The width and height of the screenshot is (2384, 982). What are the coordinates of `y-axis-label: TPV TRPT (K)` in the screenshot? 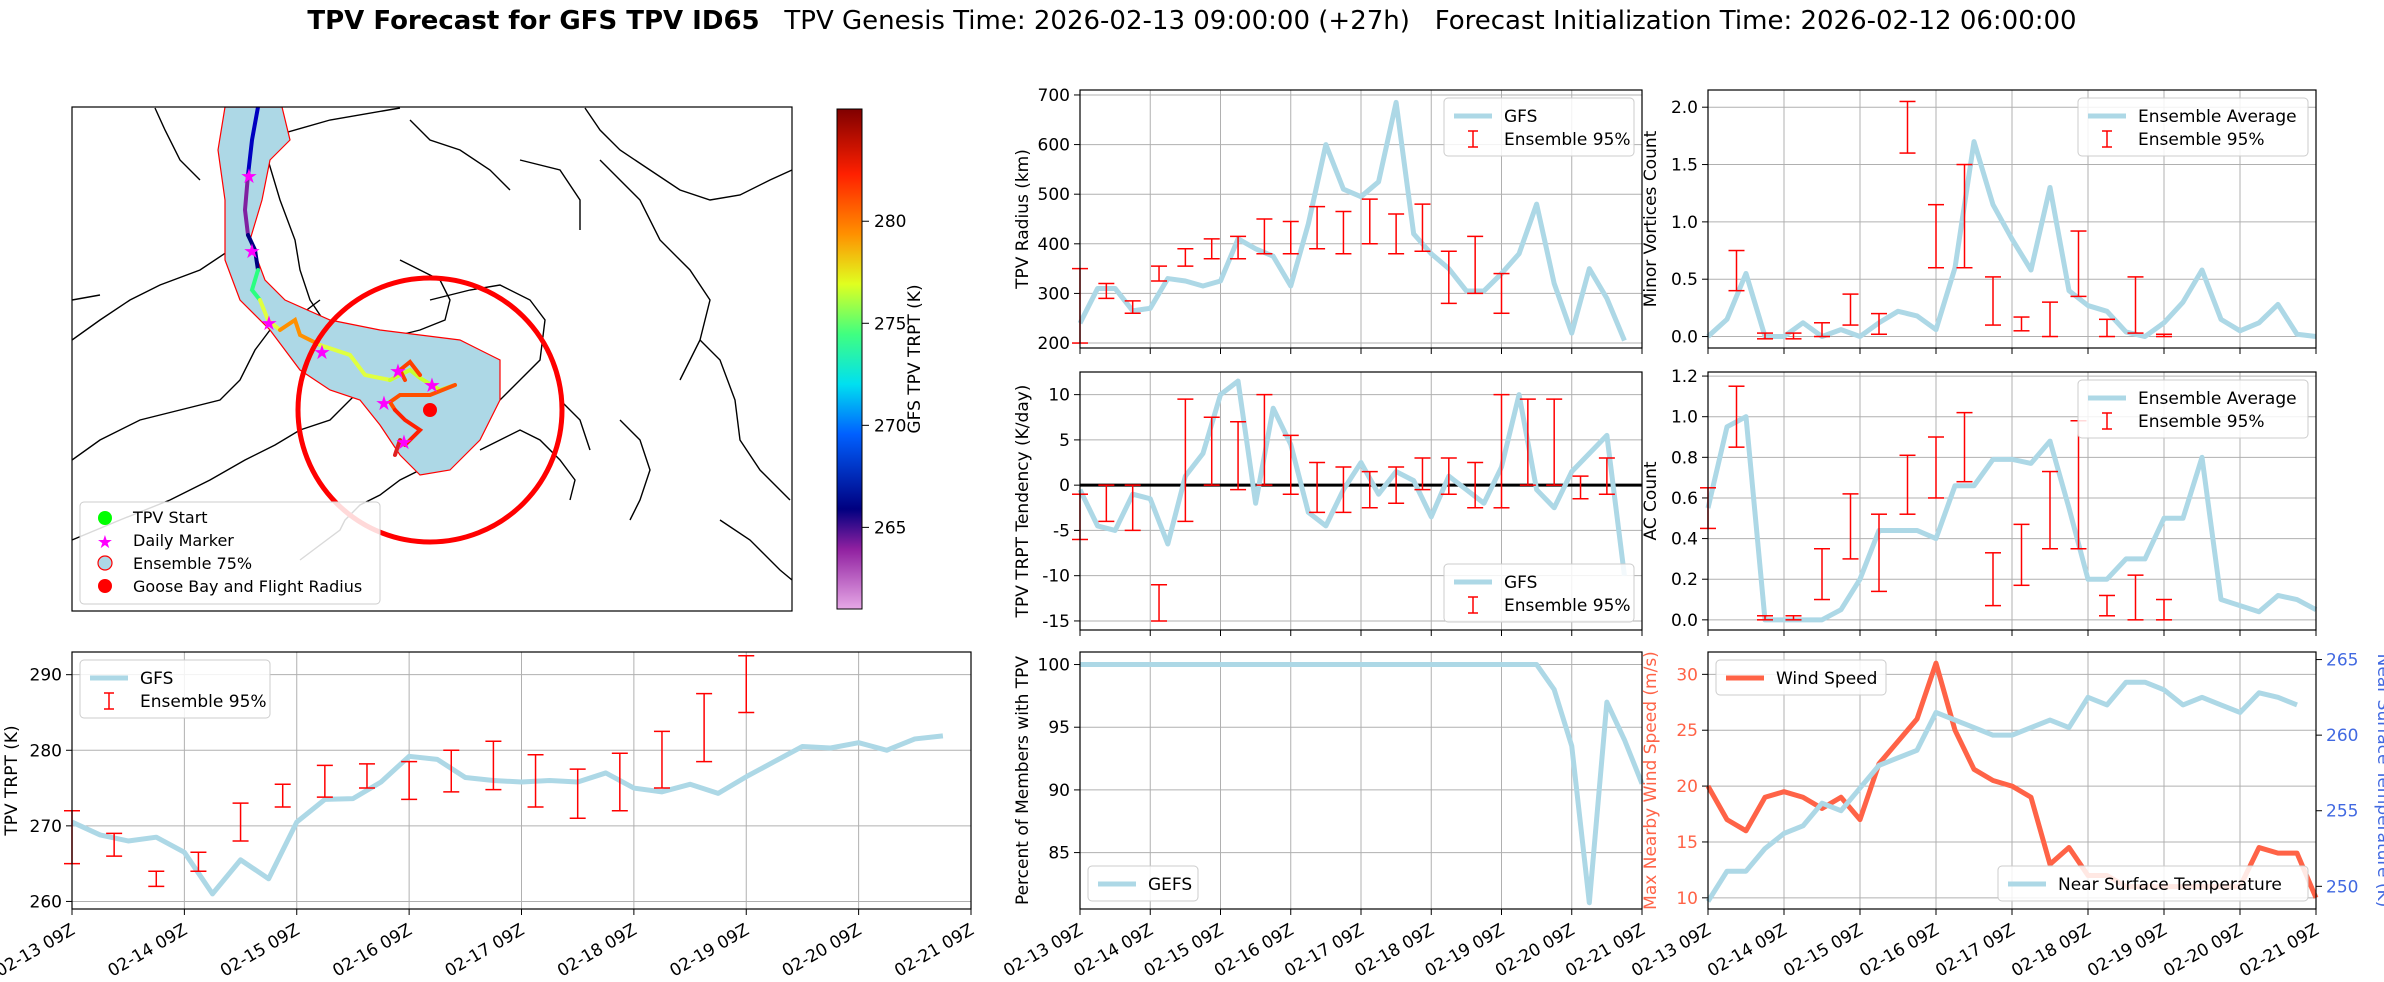 It's located at (12, 780).